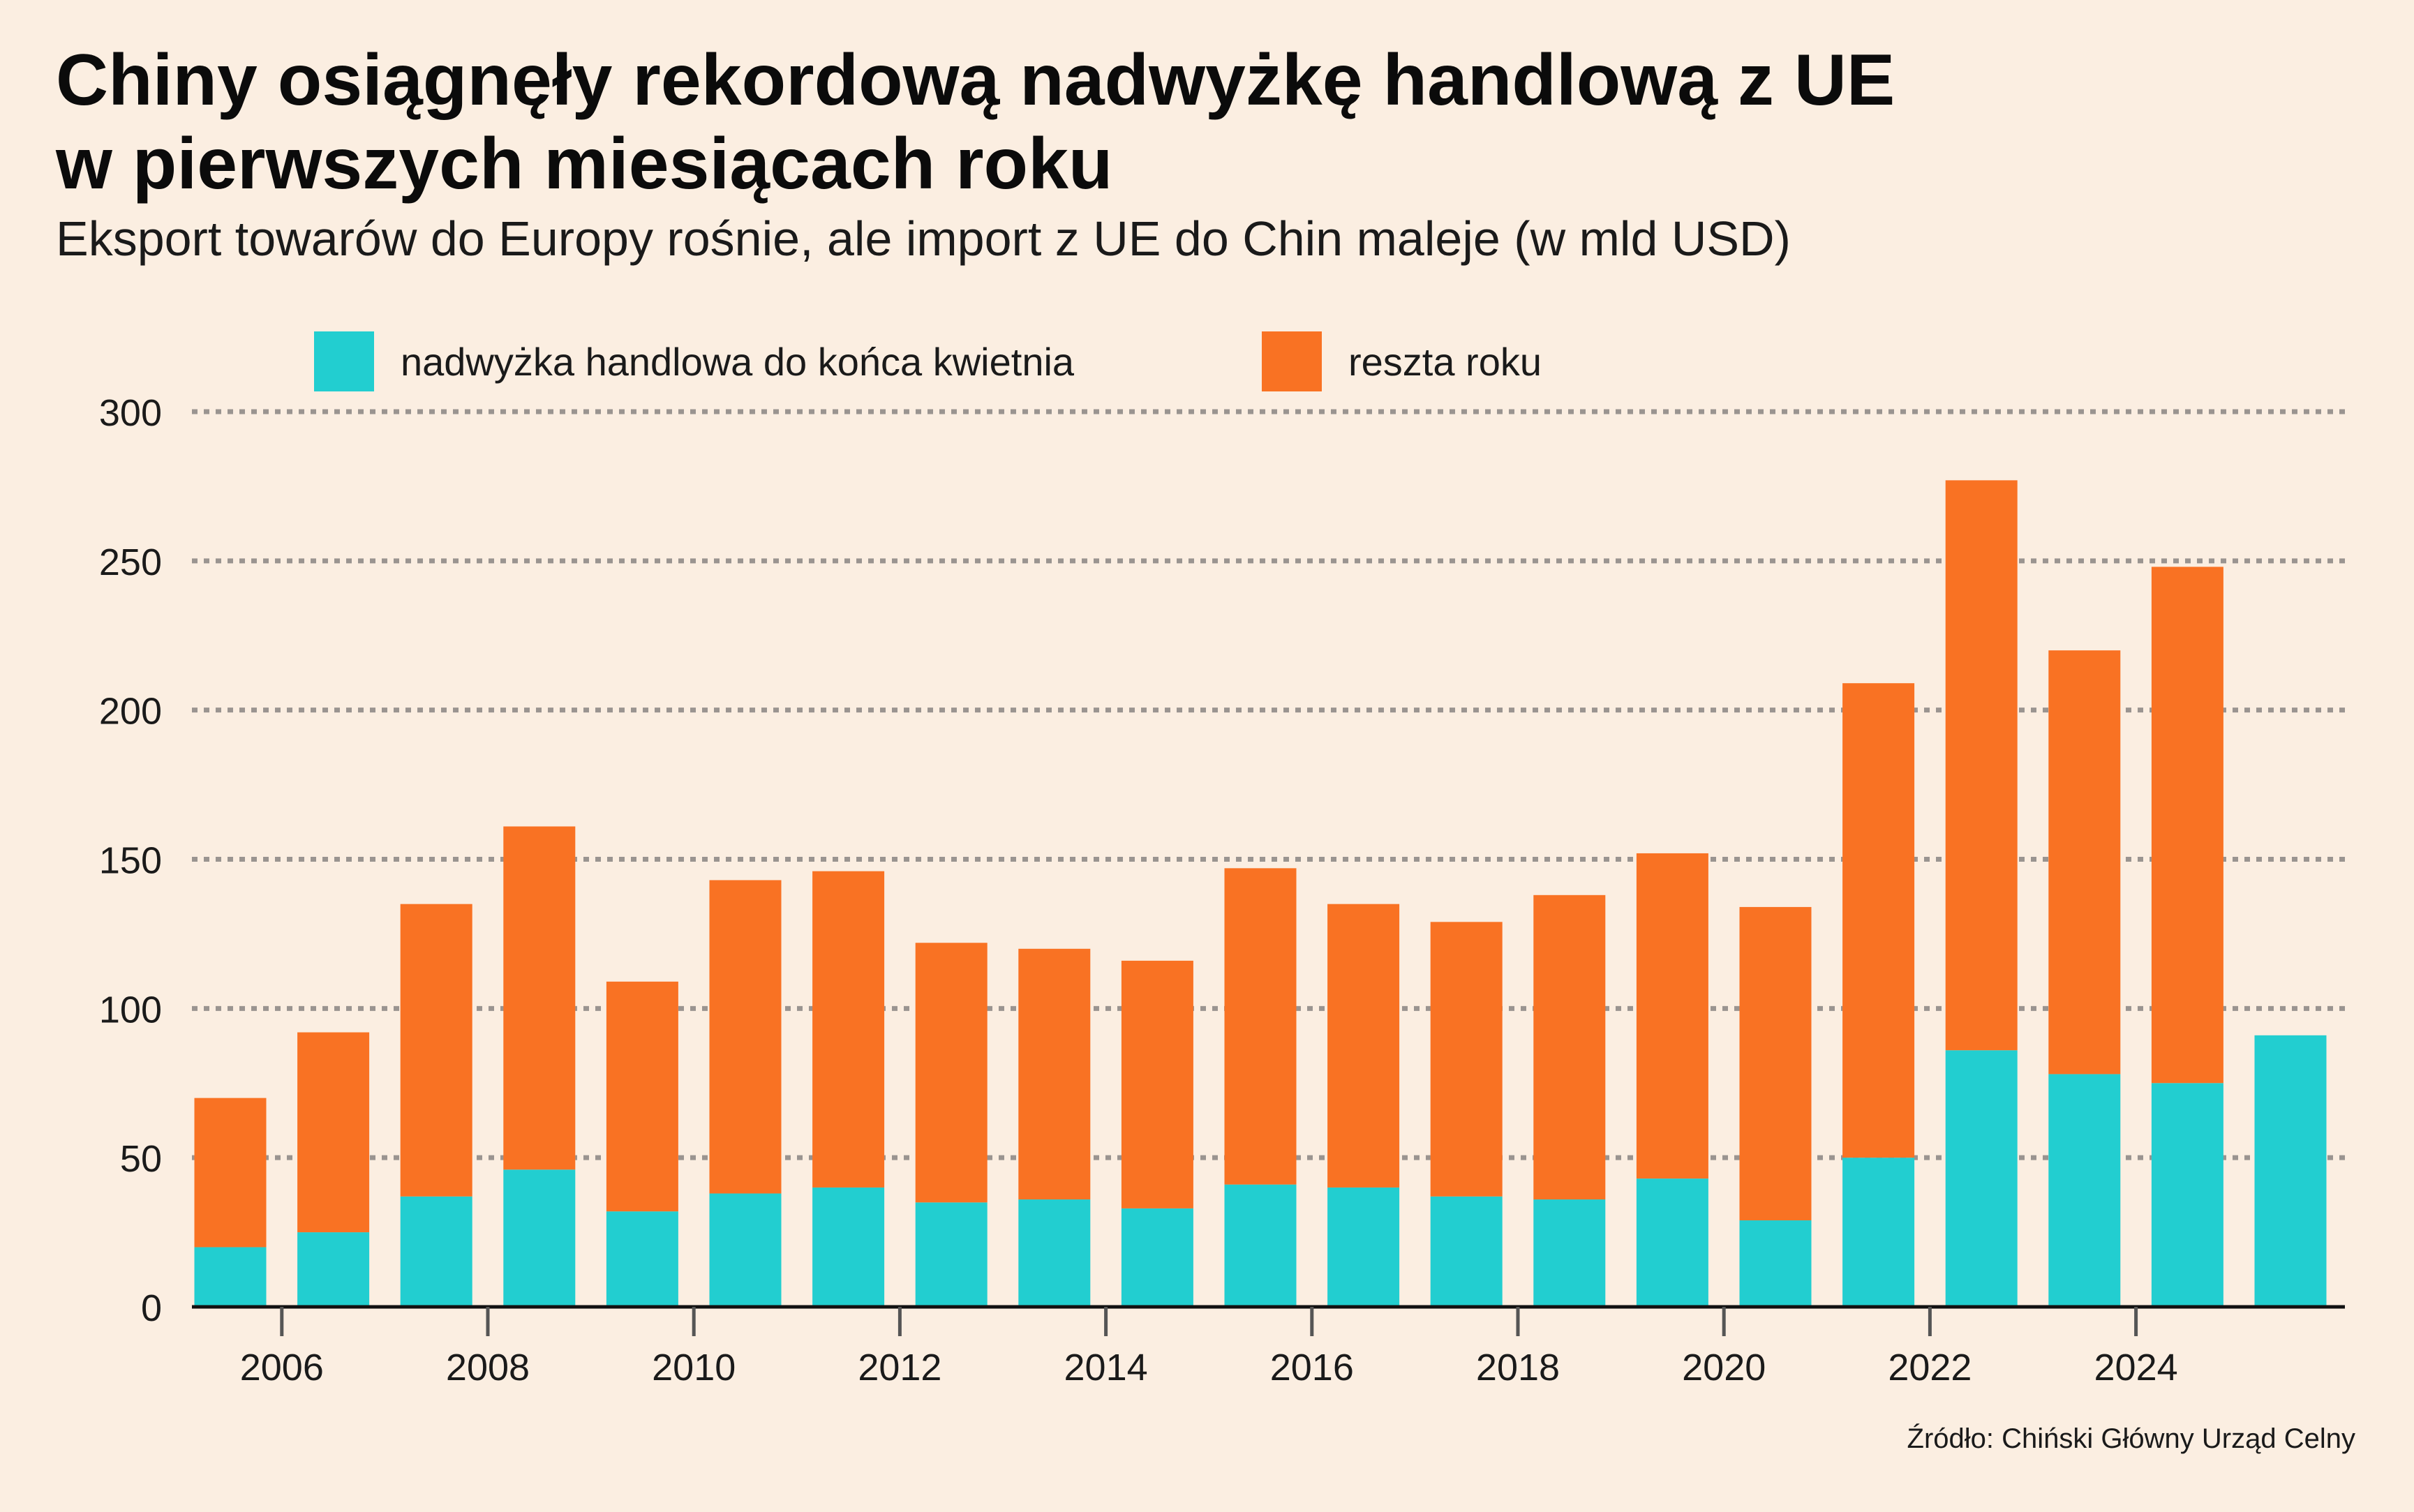 This screenshot has height=1512, width=2414. What do you see at coordinates (230, 1173) in the screenshot?
I see `bar-rest-2005` at bounding box center [230, 1173].